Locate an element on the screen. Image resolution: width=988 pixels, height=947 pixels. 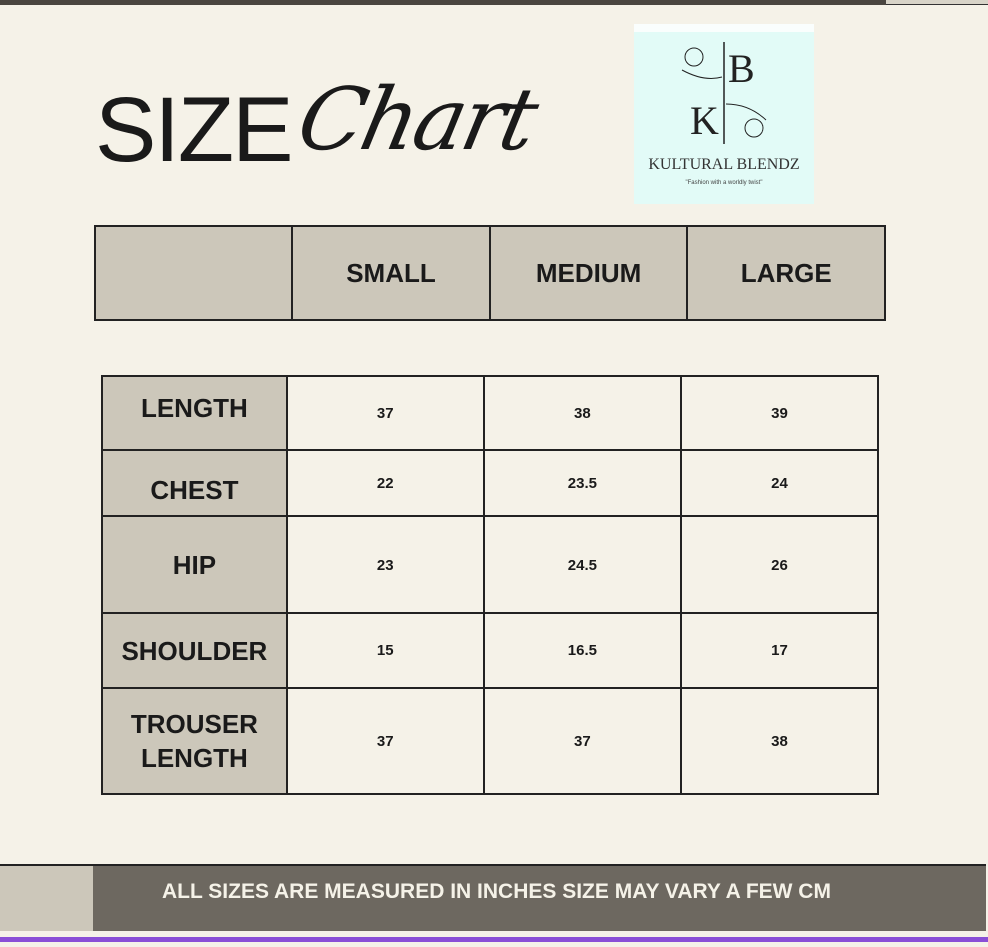
logo-monogram-icon: B K is located at coordinates (724, 93).